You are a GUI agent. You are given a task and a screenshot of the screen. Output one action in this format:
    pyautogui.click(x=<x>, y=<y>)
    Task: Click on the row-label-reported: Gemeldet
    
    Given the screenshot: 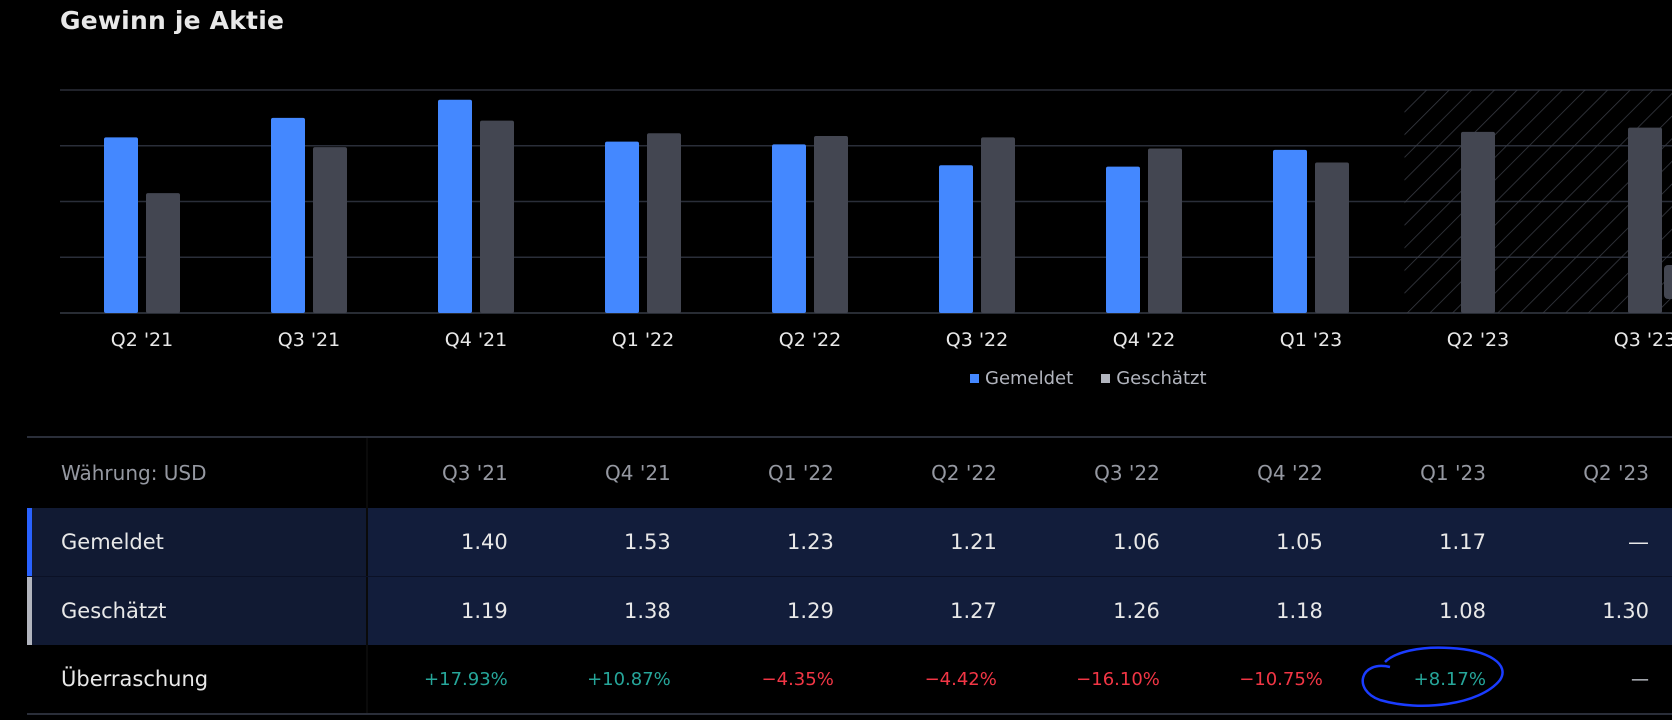 What is the action you would take?
    pyautogui.click(x=197, y=542)
    